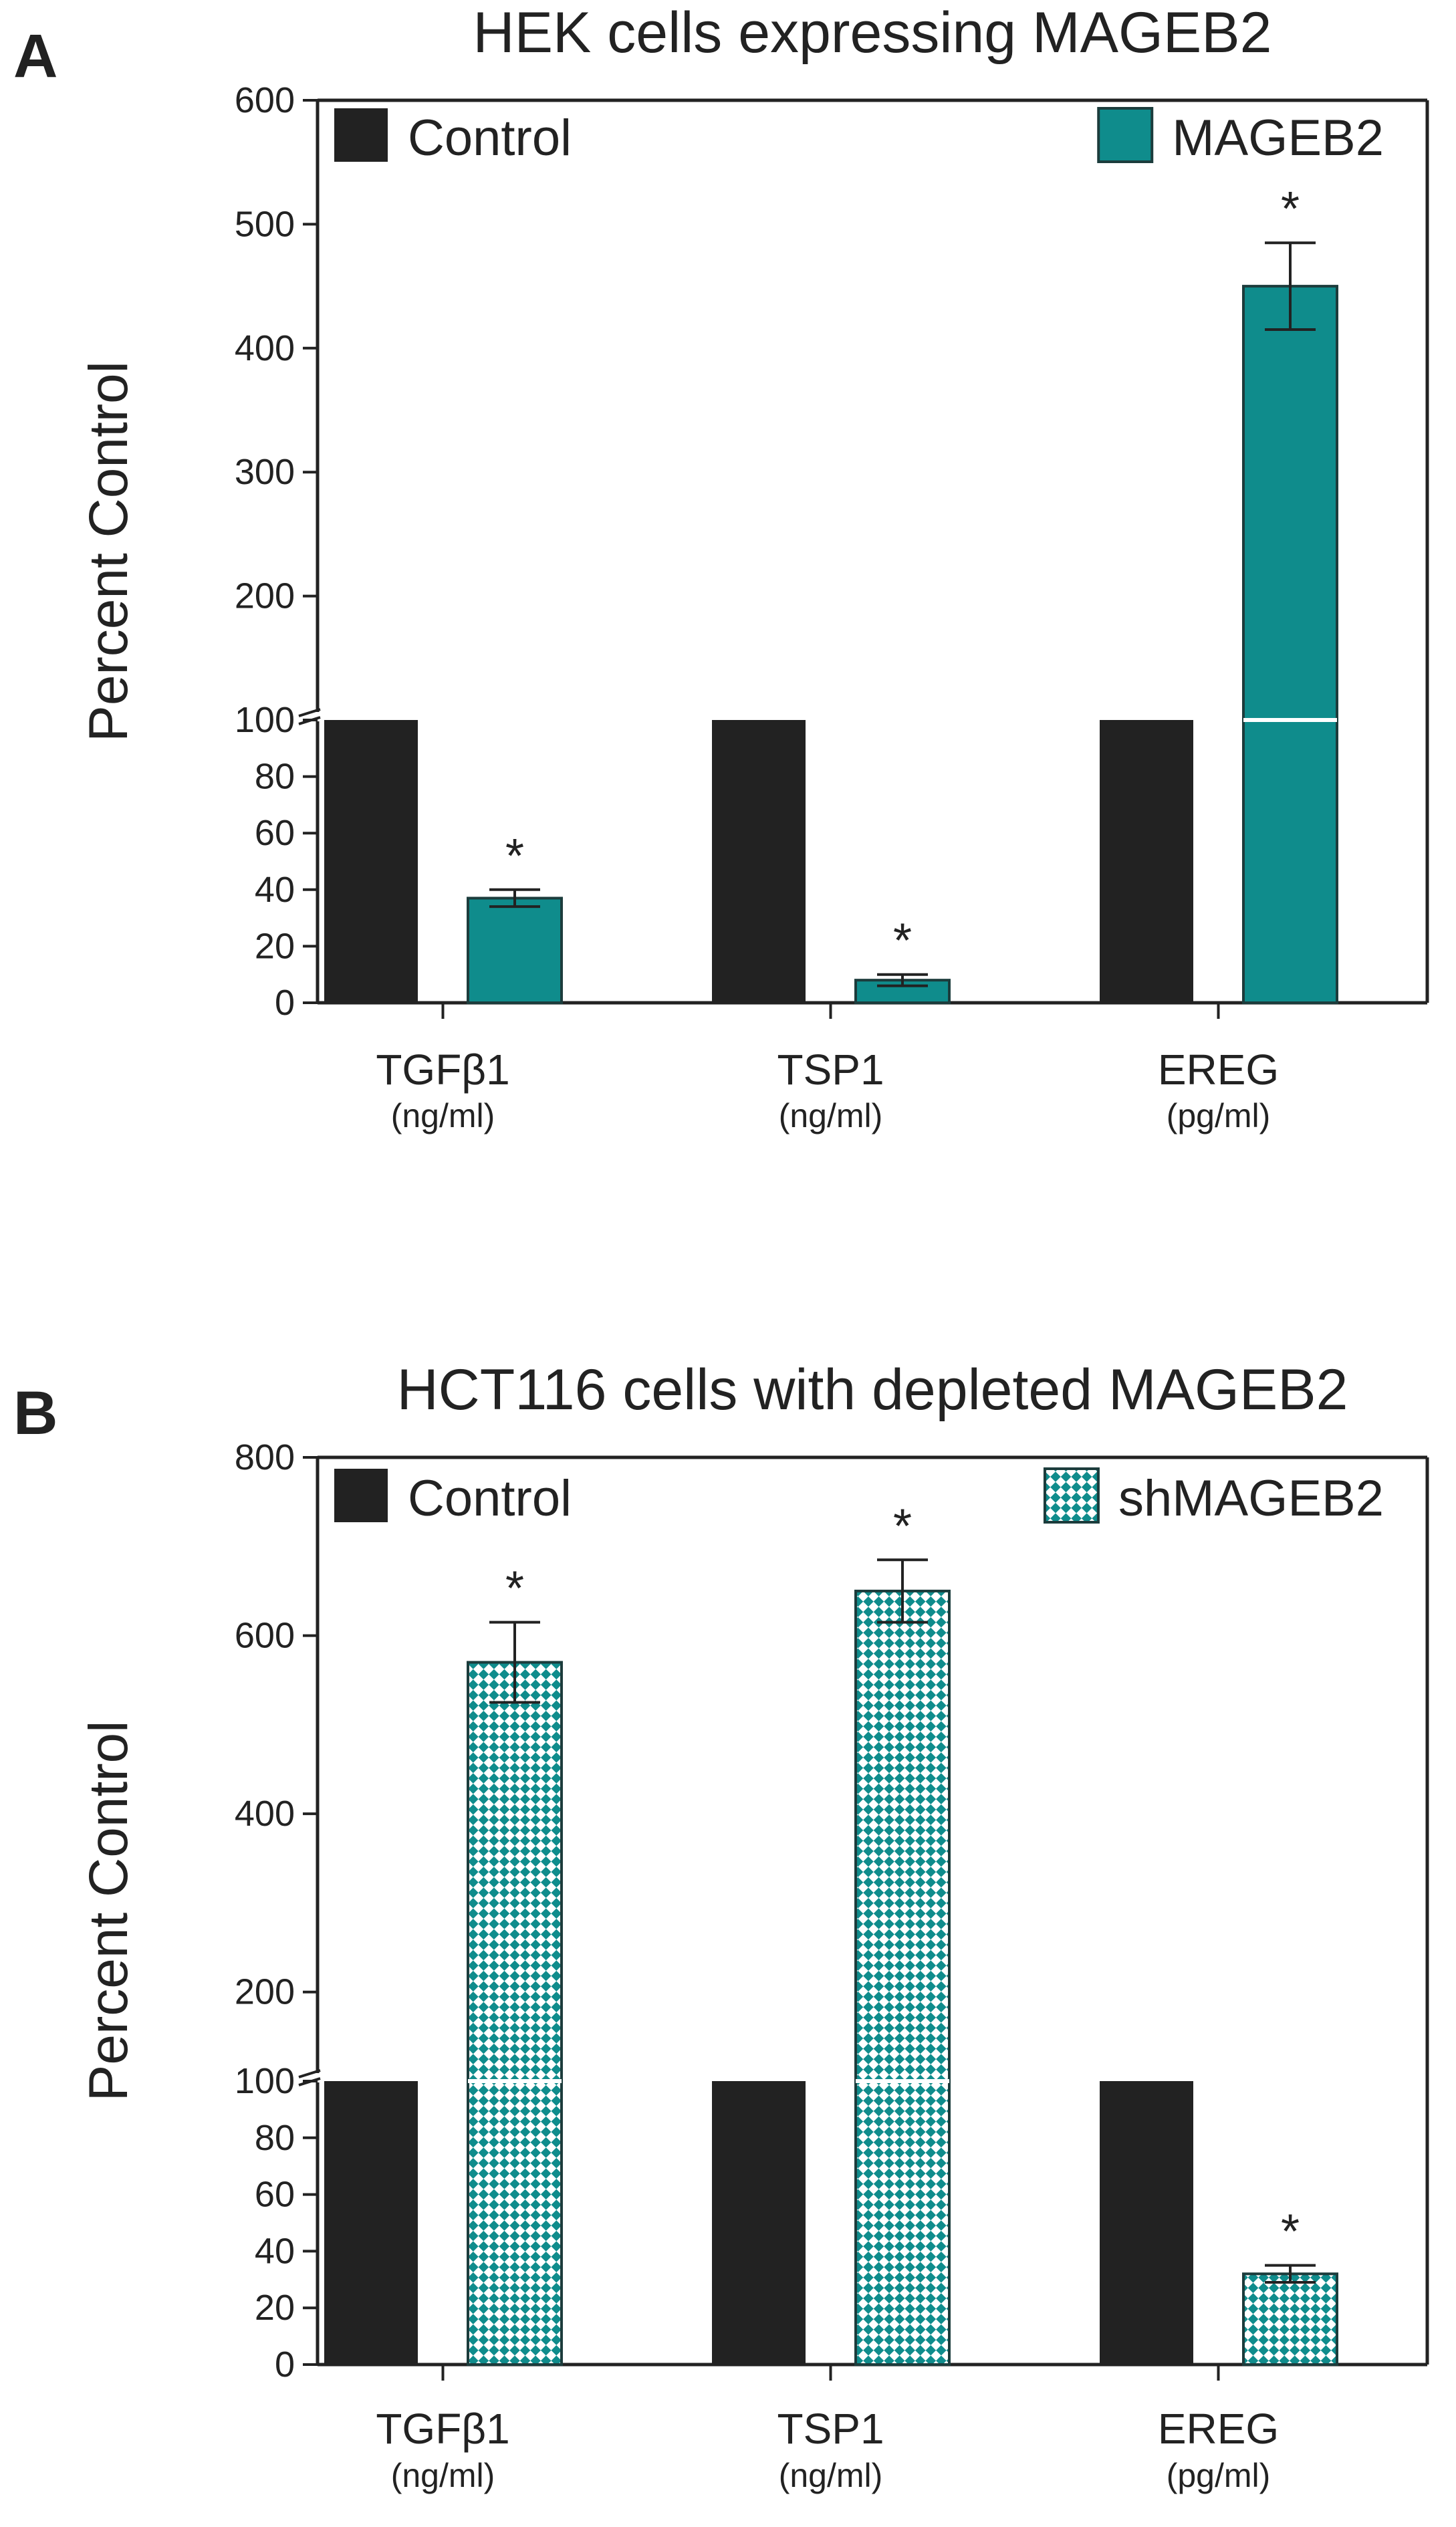 This screenshot has height=2527, width=1456. Describe the element at coordinates (1251, 1498) in the screenshot. I see `legend-label-shmageb2: shMAGEB2` at that location.